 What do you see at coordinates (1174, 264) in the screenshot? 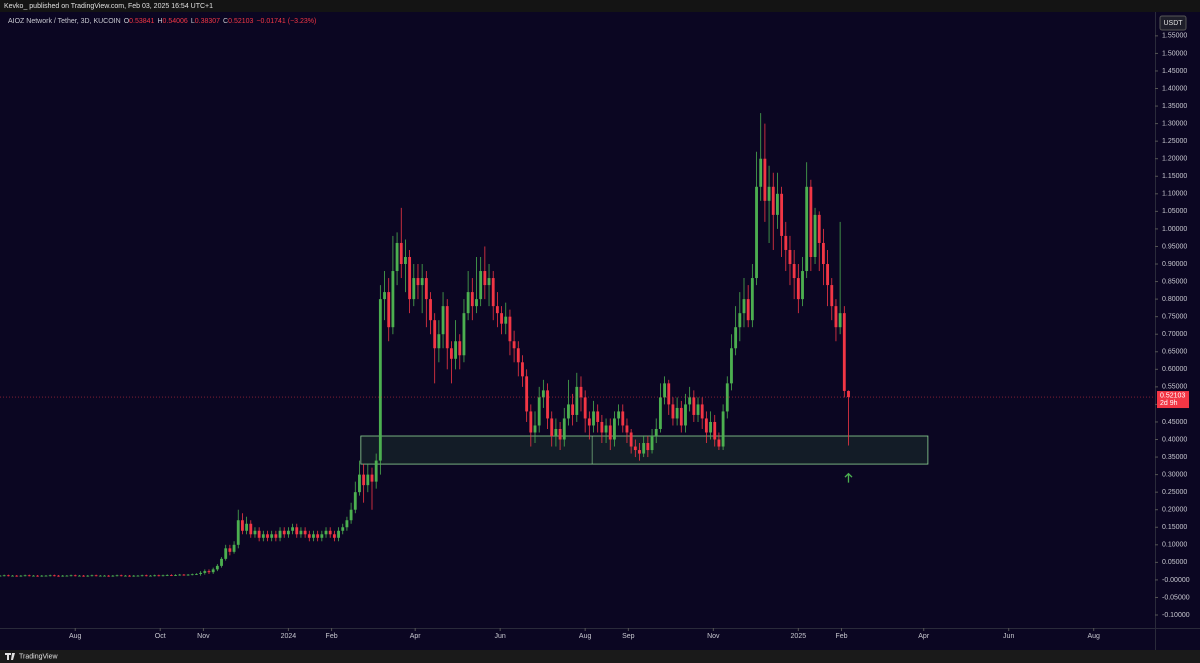
I see `y-tick-label: 0.90000` at bounding box center [1174, 264].